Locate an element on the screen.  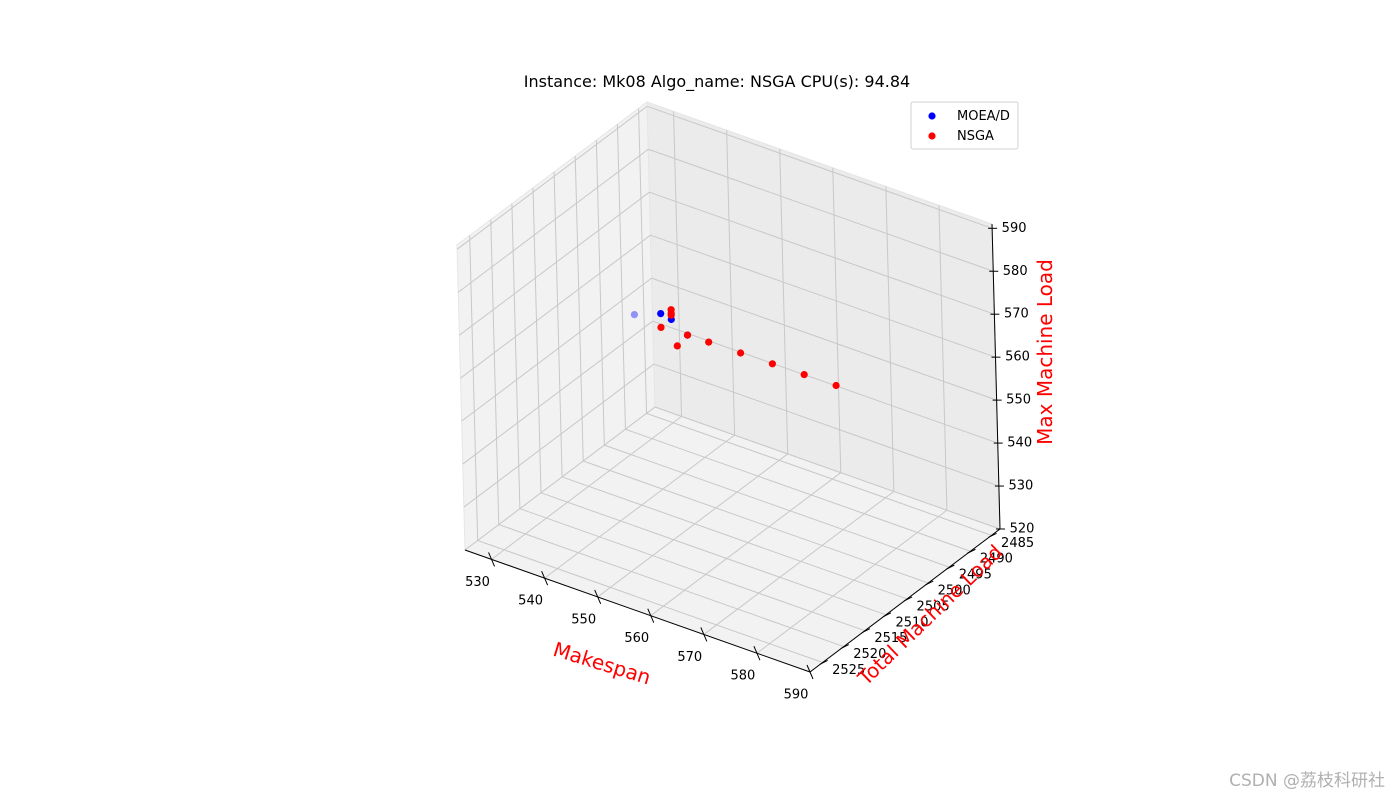
legend-box is located at coordinates (964, 125).